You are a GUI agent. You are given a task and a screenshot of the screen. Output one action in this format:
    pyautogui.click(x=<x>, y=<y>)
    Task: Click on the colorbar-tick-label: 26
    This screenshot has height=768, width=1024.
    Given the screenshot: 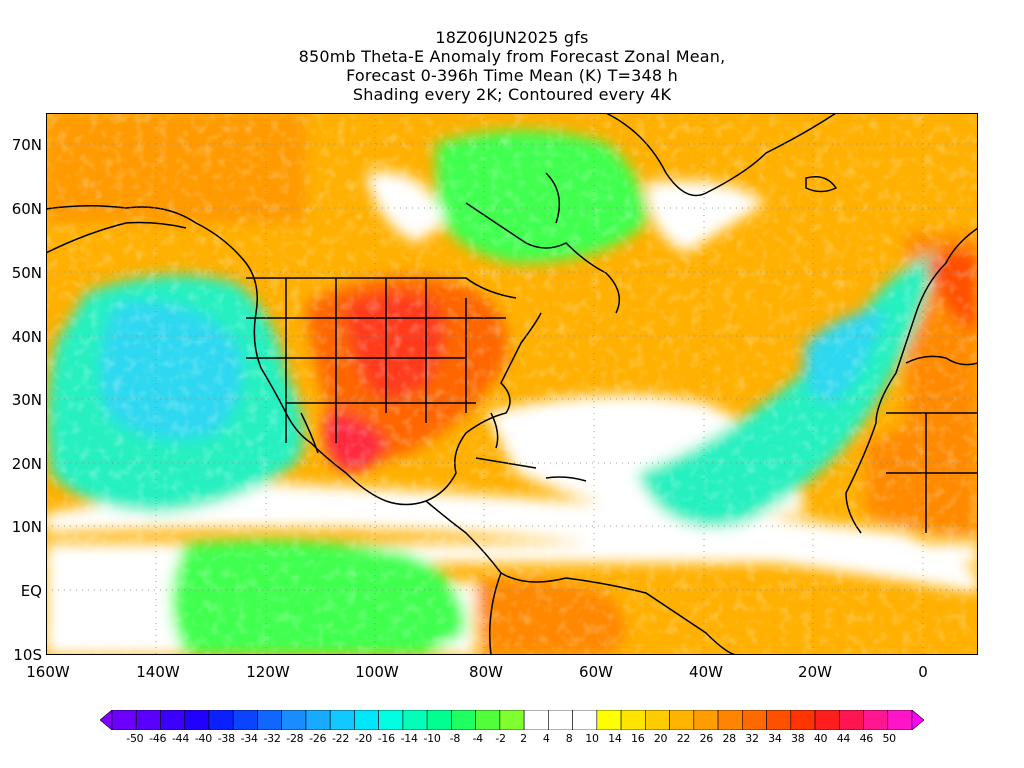 What is the action you would take?
    pyautogui.click(x=706, y=738)
    